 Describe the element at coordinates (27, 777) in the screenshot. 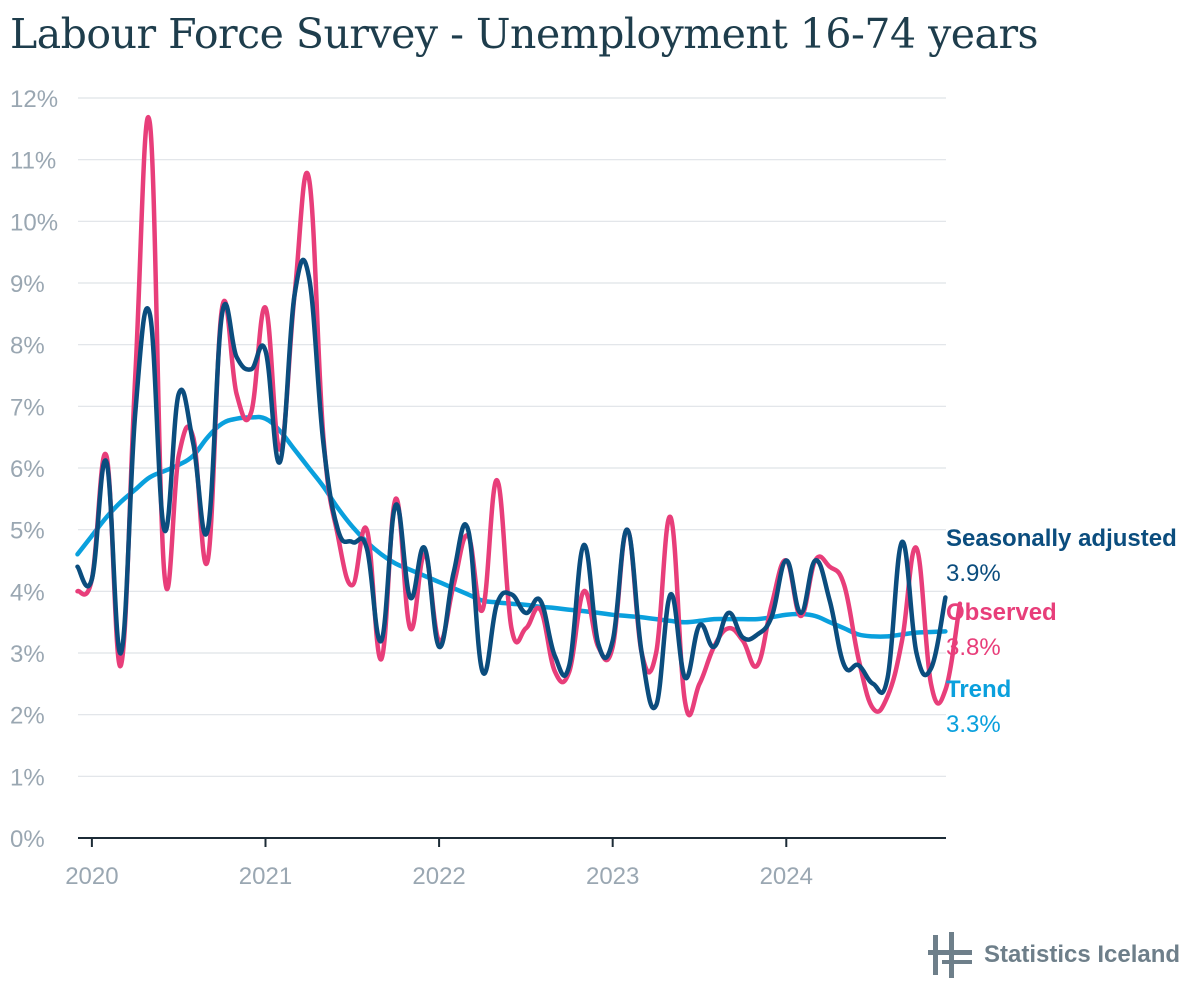

I see `y-tick-label: 1%` at that location.